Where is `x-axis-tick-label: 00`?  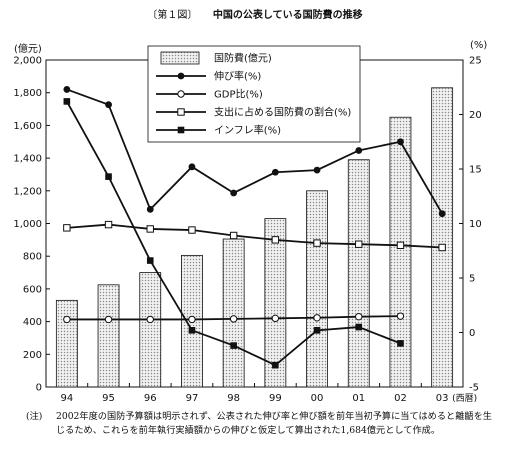
x-axis-tick-label: 00 is located at coordinates (317, 398).